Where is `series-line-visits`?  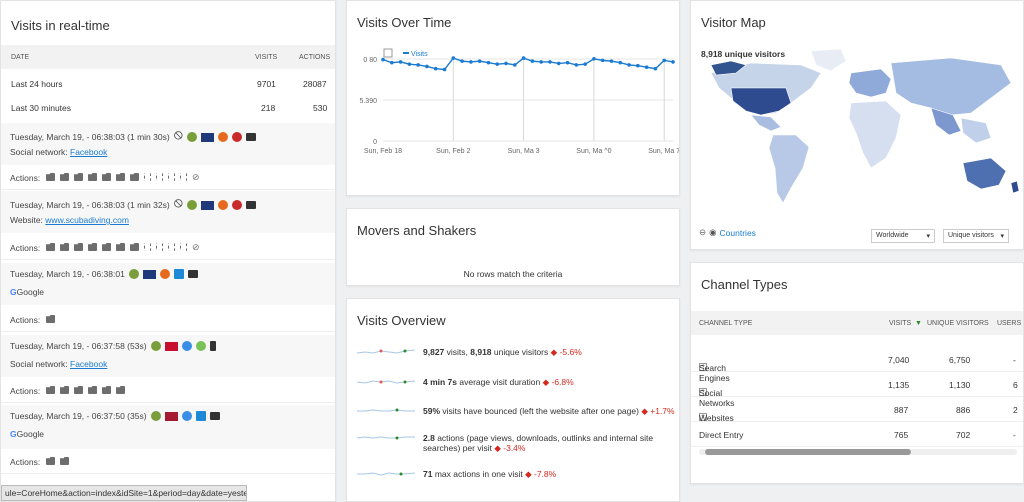
series-line-visits is located at coordinates (528, 64).